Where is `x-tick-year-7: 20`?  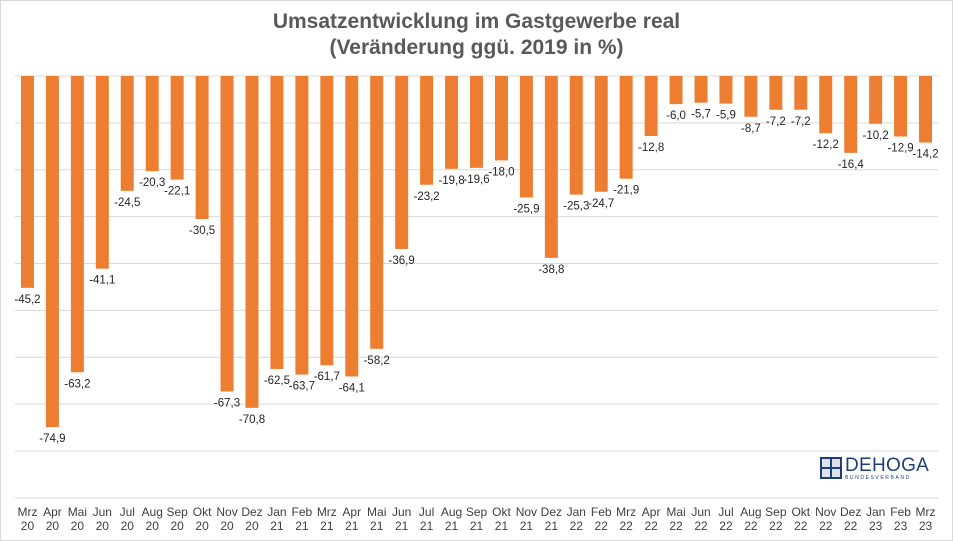
x-tick-year-7: 20 is located at coordinates (202, 526).